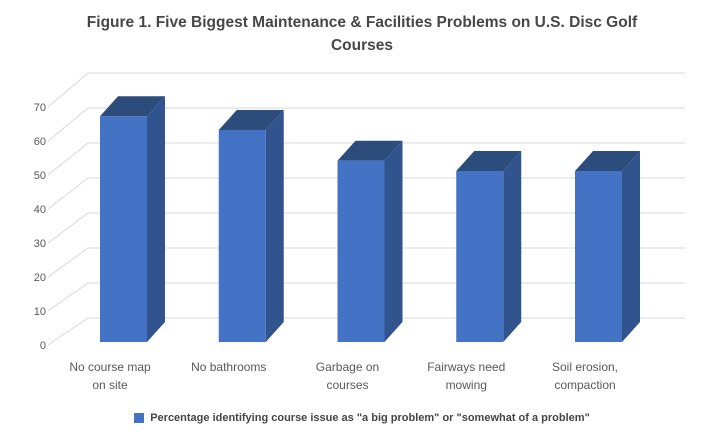  What do you see at coordinates (40, 108) in the screenshot?
I see `y-tick-label: 70` at bounding box center [40, 108].